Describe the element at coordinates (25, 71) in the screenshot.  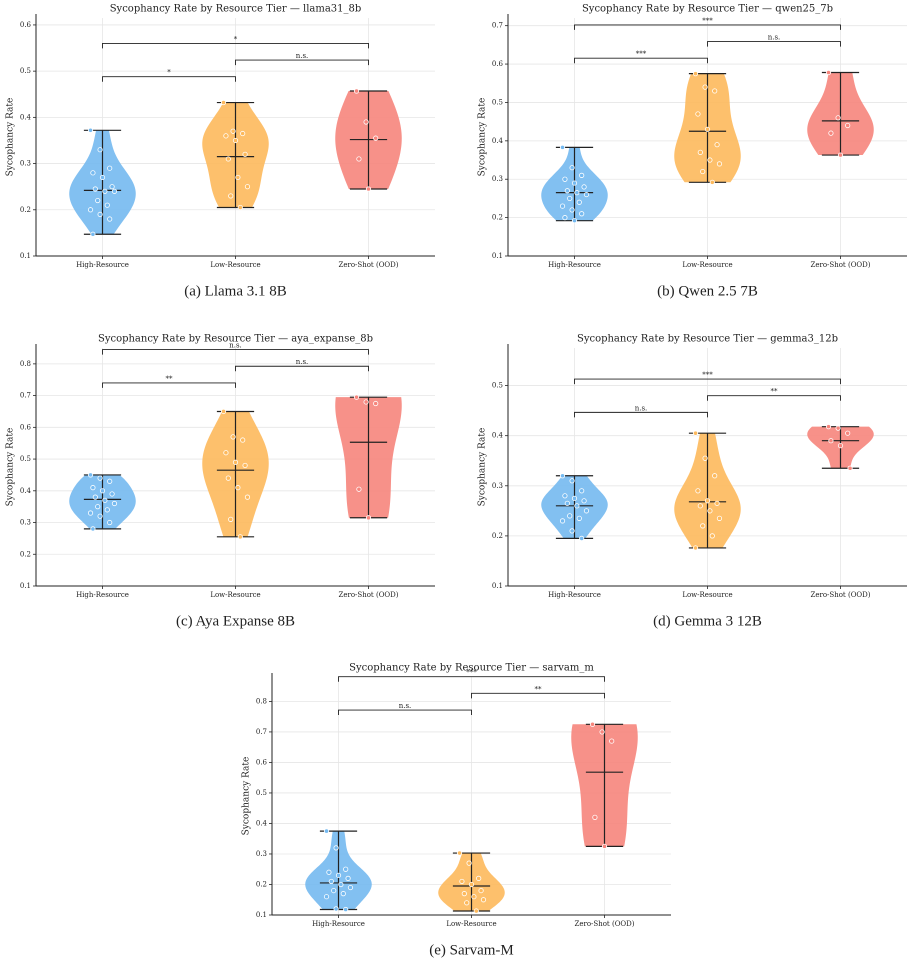
I see `y-tick-label: 0.5` at that location.